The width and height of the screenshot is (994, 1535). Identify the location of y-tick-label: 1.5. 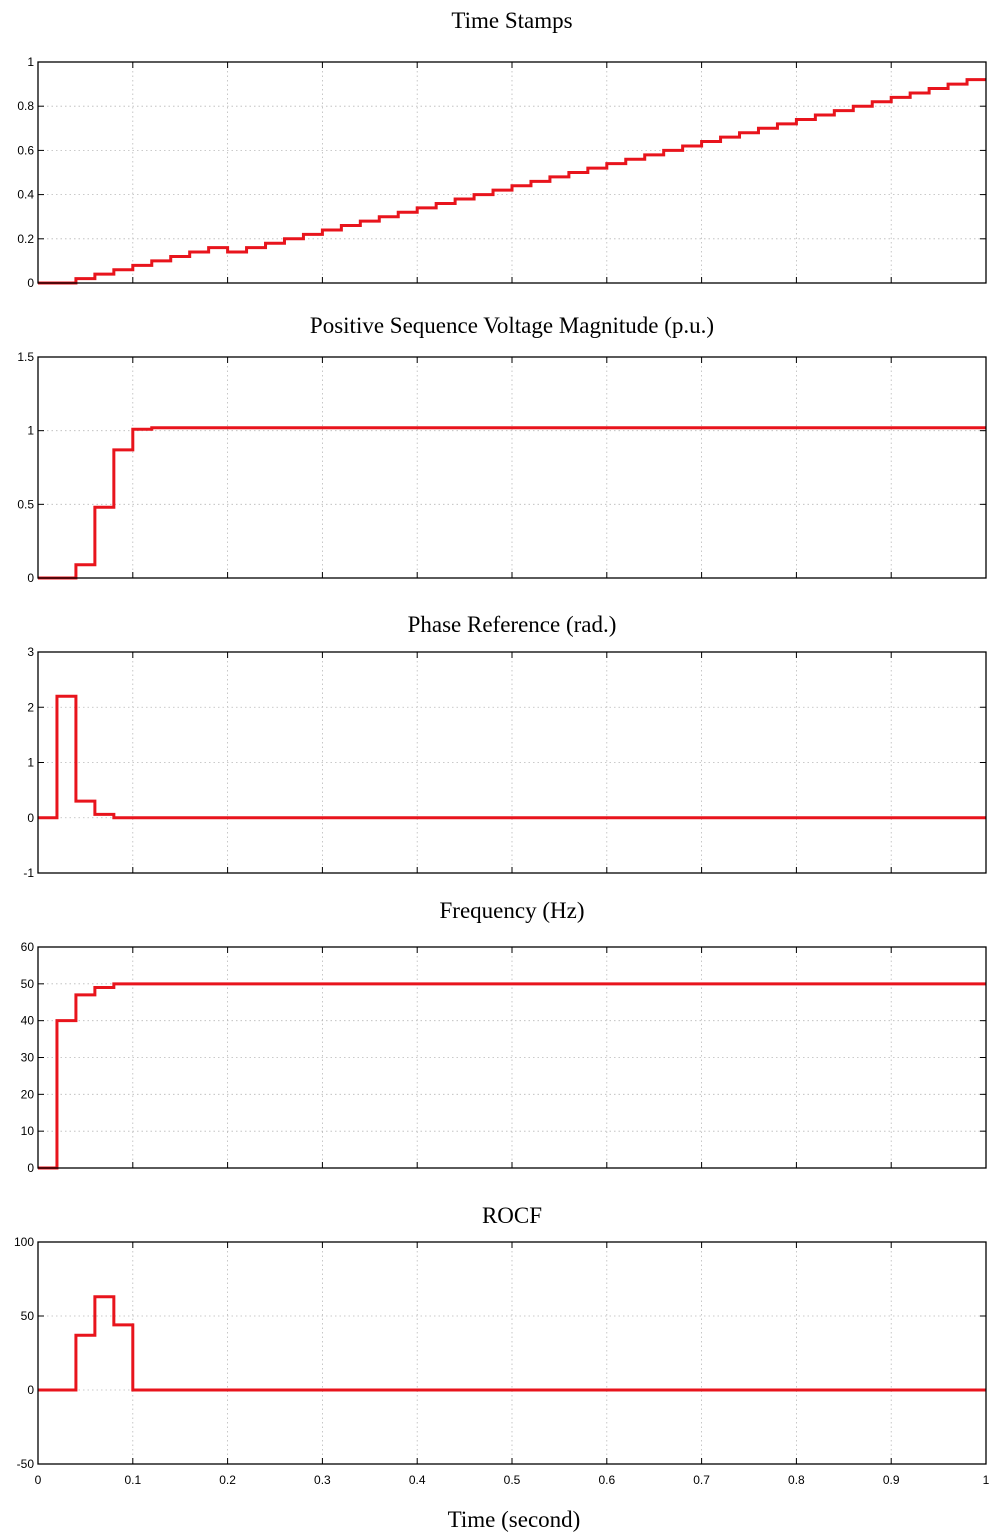
(25, 357).